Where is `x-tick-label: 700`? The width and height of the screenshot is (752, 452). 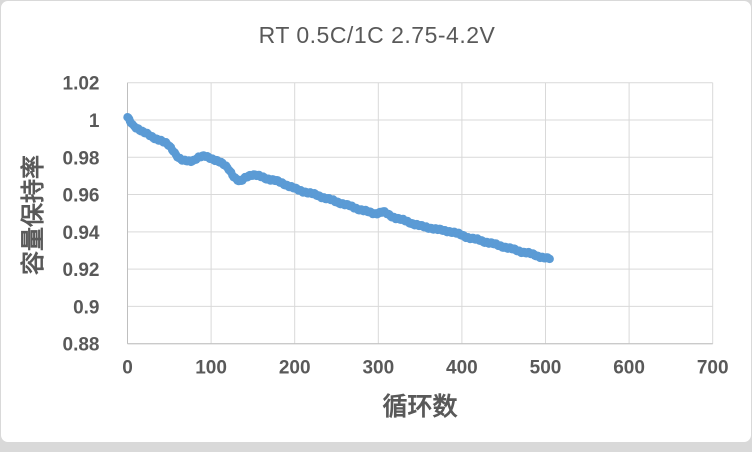 x-tick-label: 700 is located at coordinates (713, 368).